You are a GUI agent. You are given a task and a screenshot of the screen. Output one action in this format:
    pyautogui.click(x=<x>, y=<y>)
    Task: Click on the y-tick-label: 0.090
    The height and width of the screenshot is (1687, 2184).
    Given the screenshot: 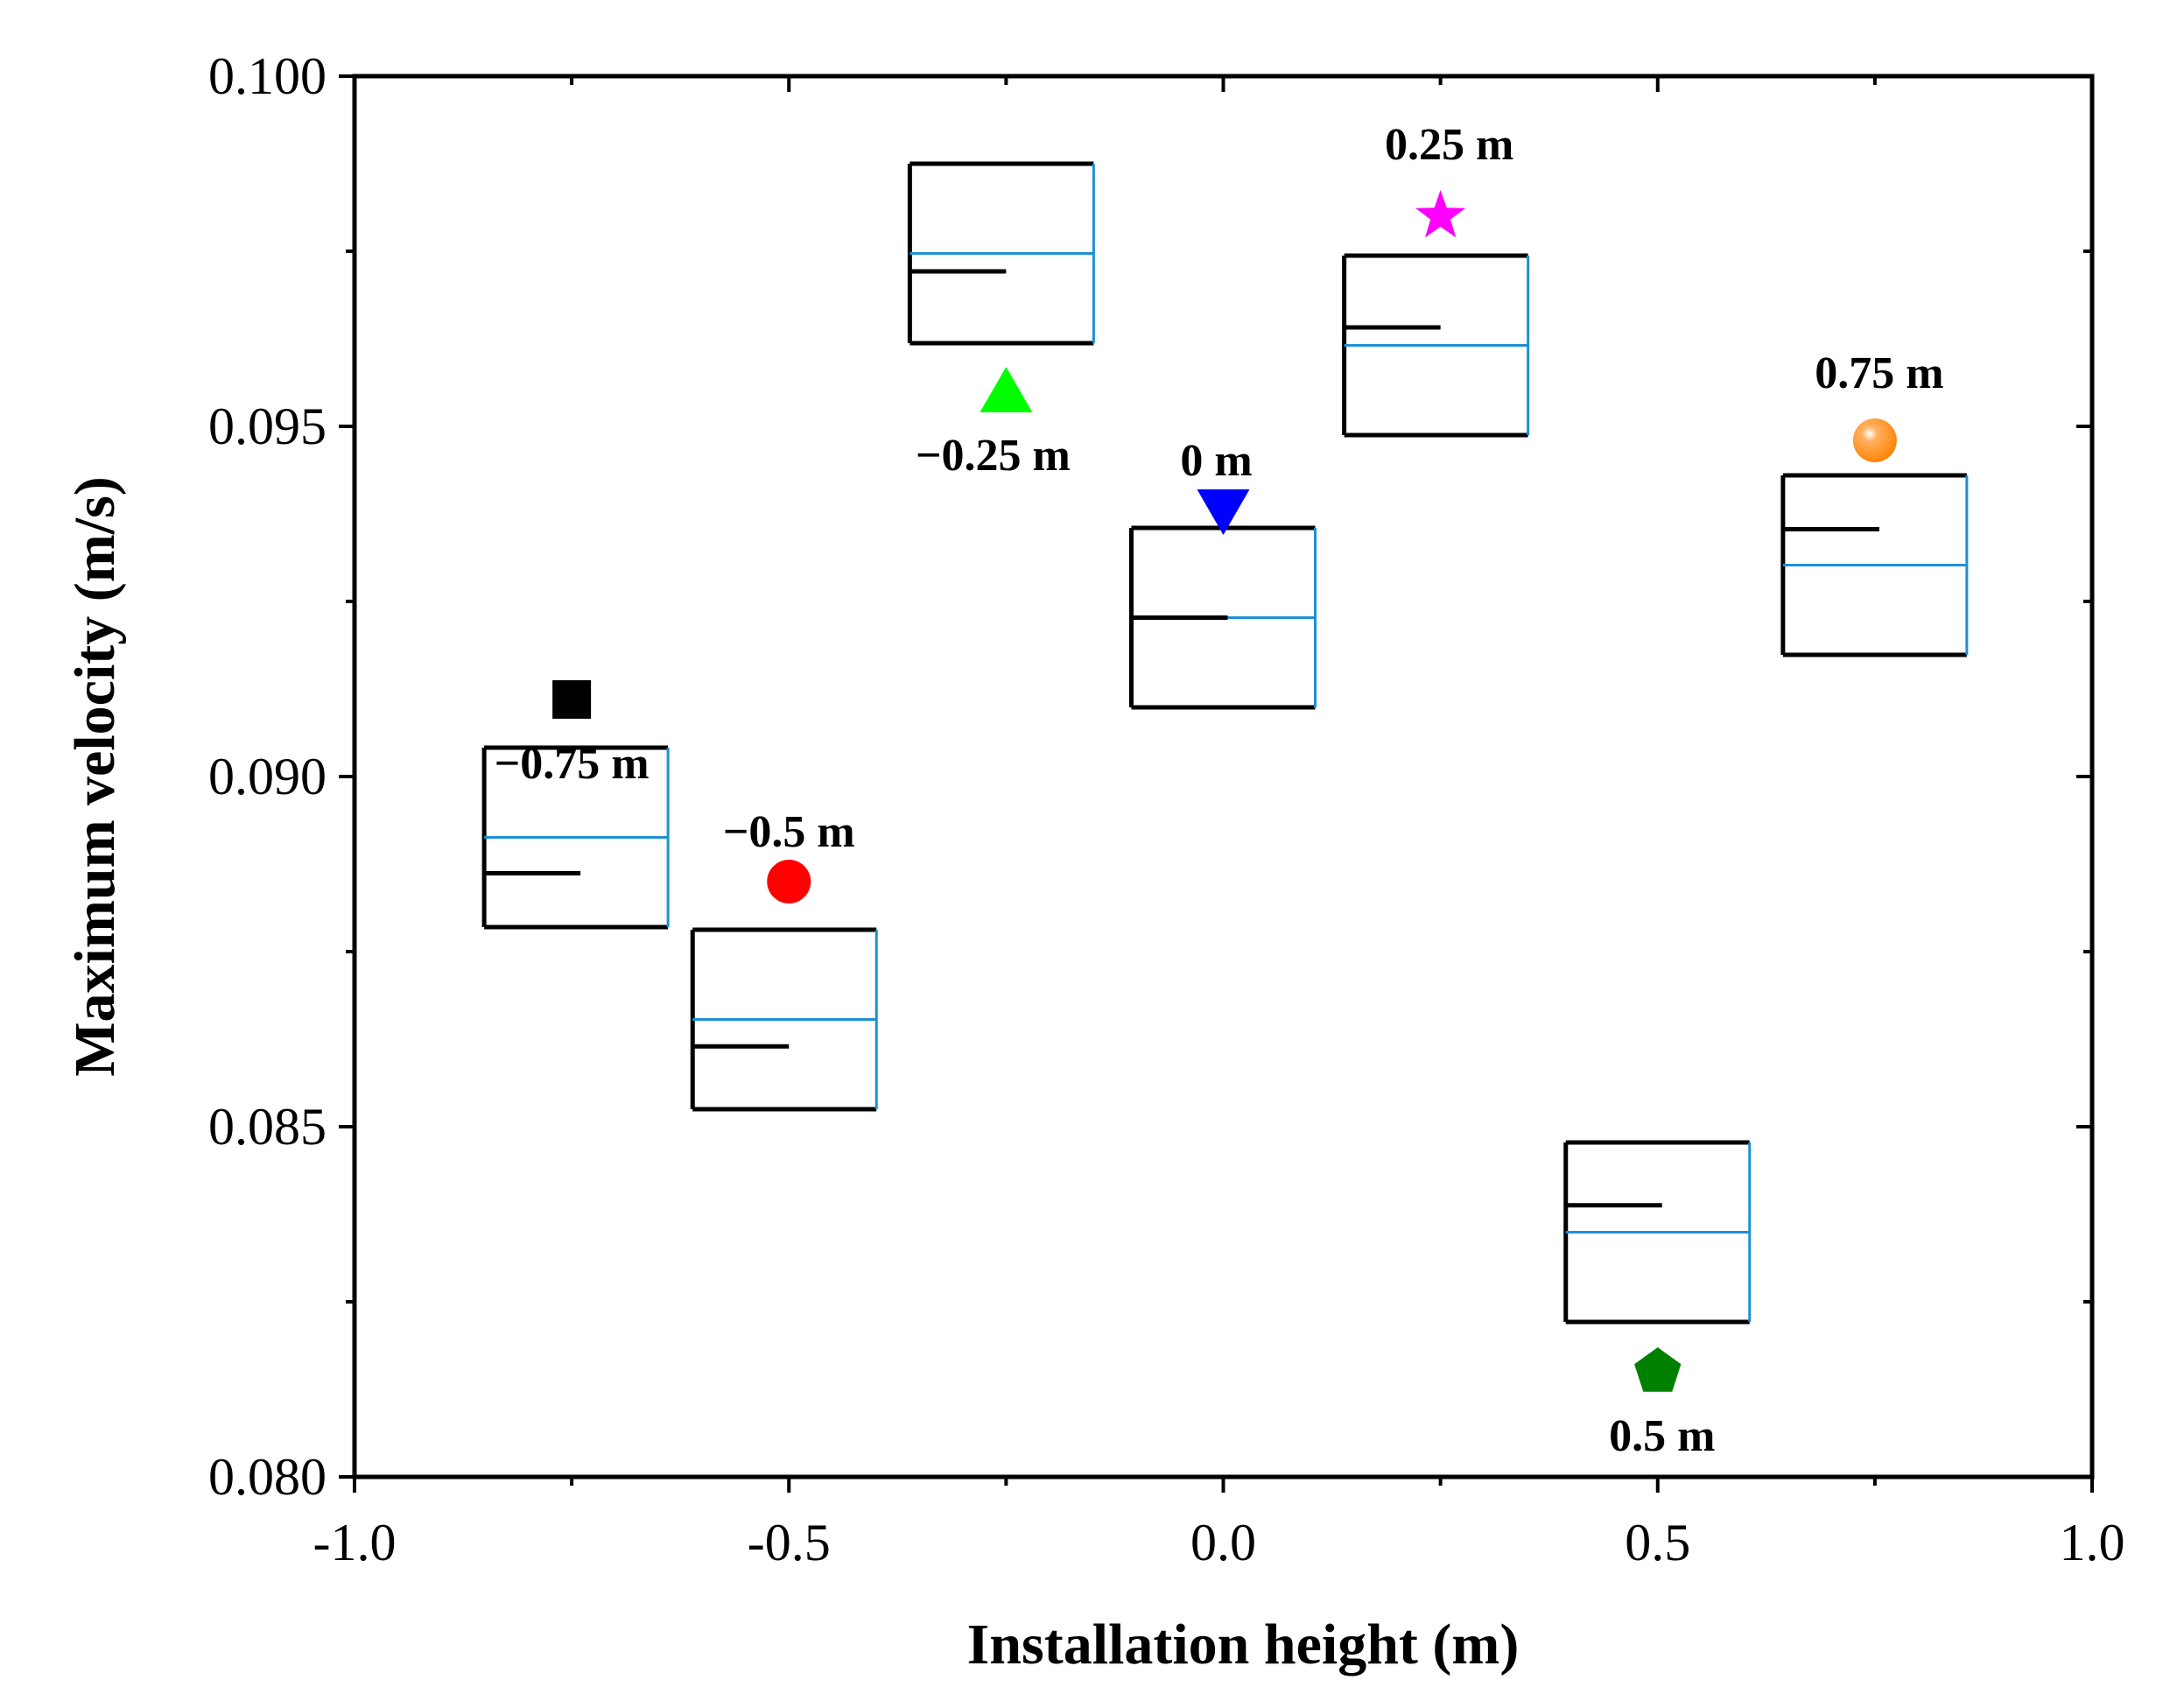 What is the action you would take?
    pyautogui.click(x=267, y=776)
    